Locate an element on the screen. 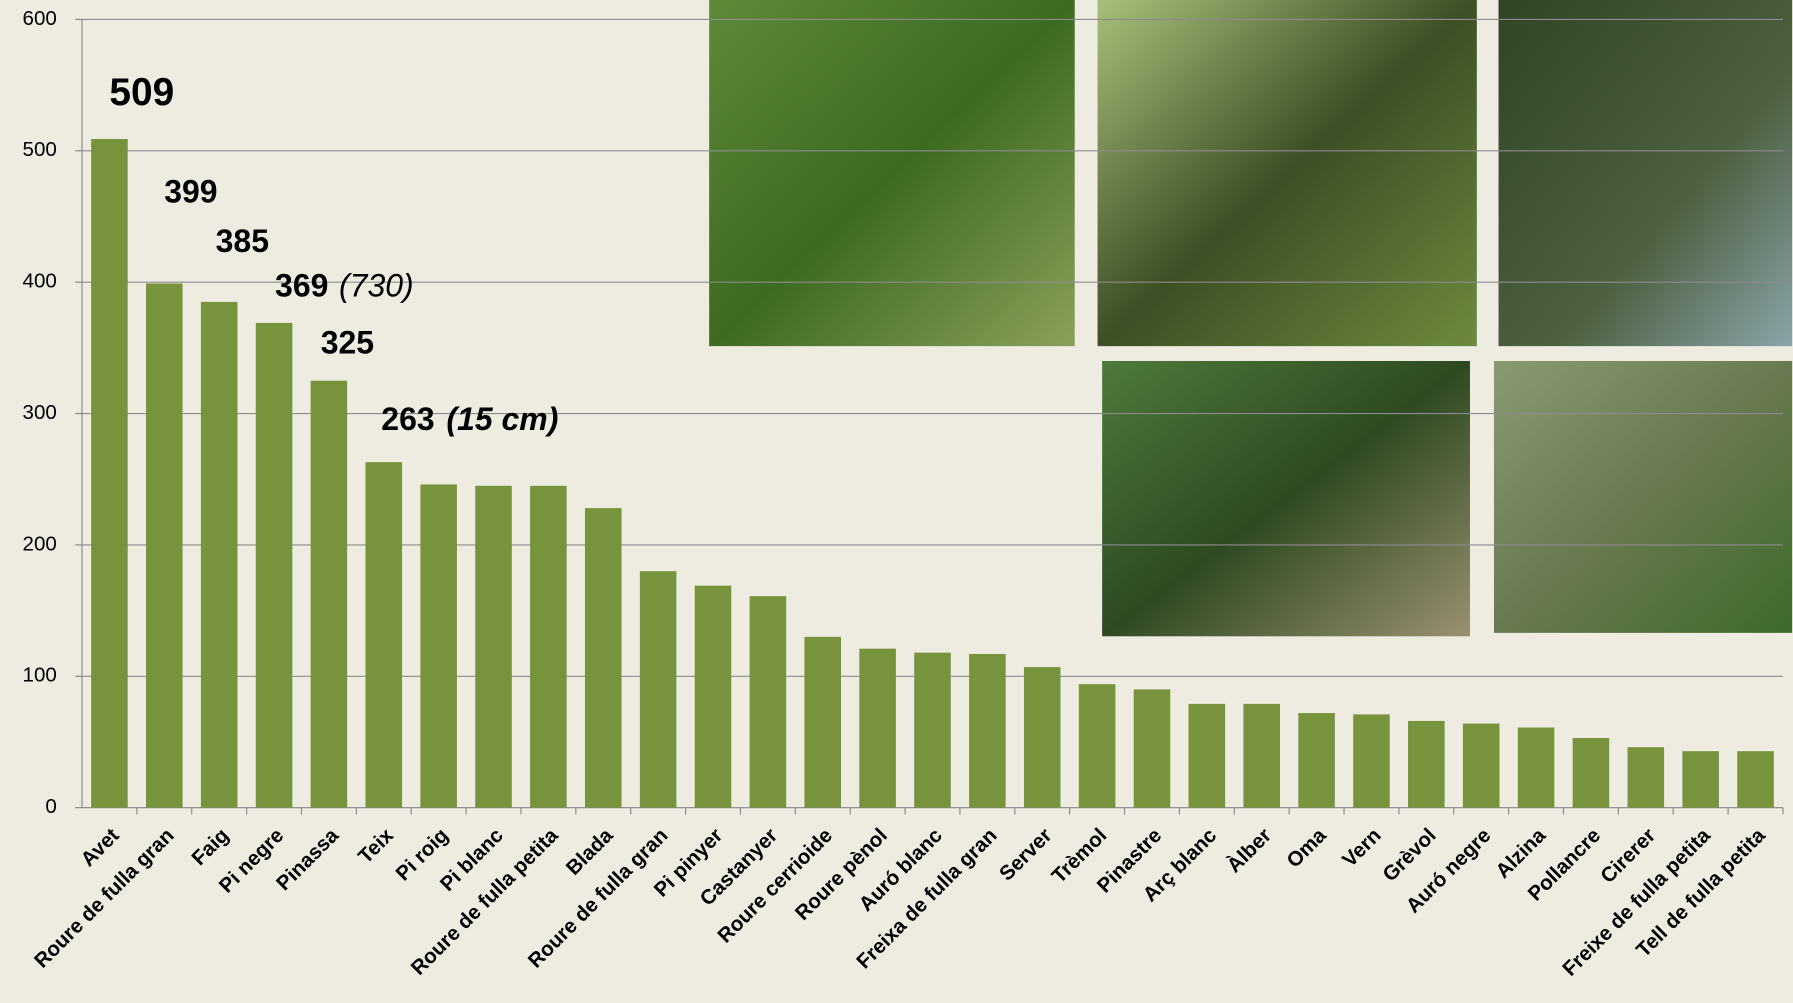  x-tick-label: Faig is located at coordinates (210, 847).